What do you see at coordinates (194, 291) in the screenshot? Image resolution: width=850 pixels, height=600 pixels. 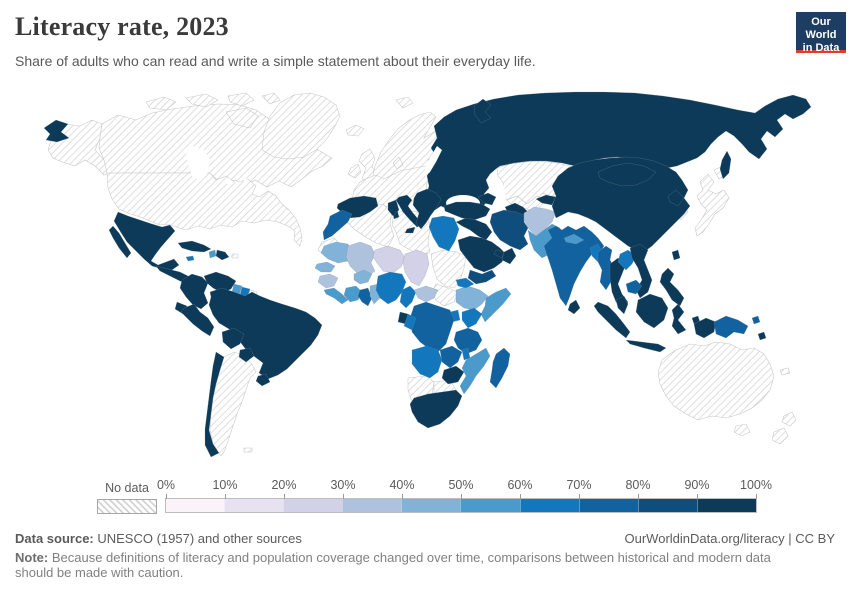 I see `country-colombia` at bounding box center [194, 291].